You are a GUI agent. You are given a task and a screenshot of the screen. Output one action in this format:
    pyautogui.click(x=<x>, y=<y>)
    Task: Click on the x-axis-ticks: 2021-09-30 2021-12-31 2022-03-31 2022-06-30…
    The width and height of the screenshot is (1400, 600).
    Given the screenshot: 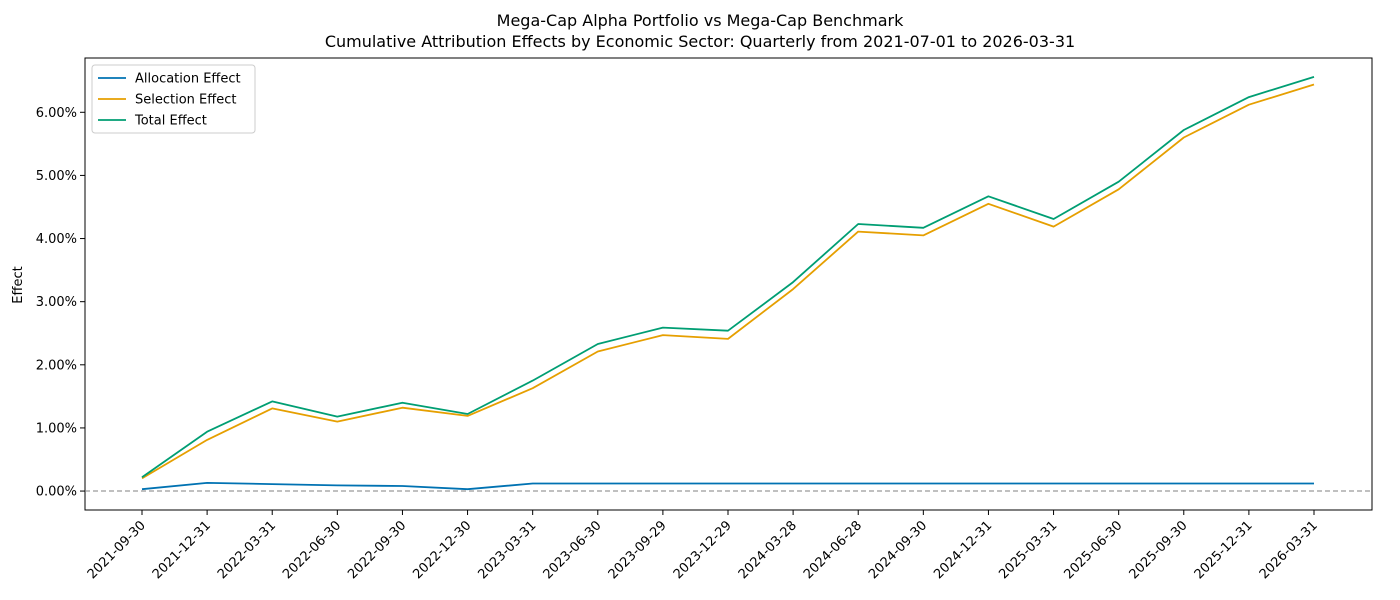 What is the action you would take?
    pyautogui.click(x=703, y=546)
    